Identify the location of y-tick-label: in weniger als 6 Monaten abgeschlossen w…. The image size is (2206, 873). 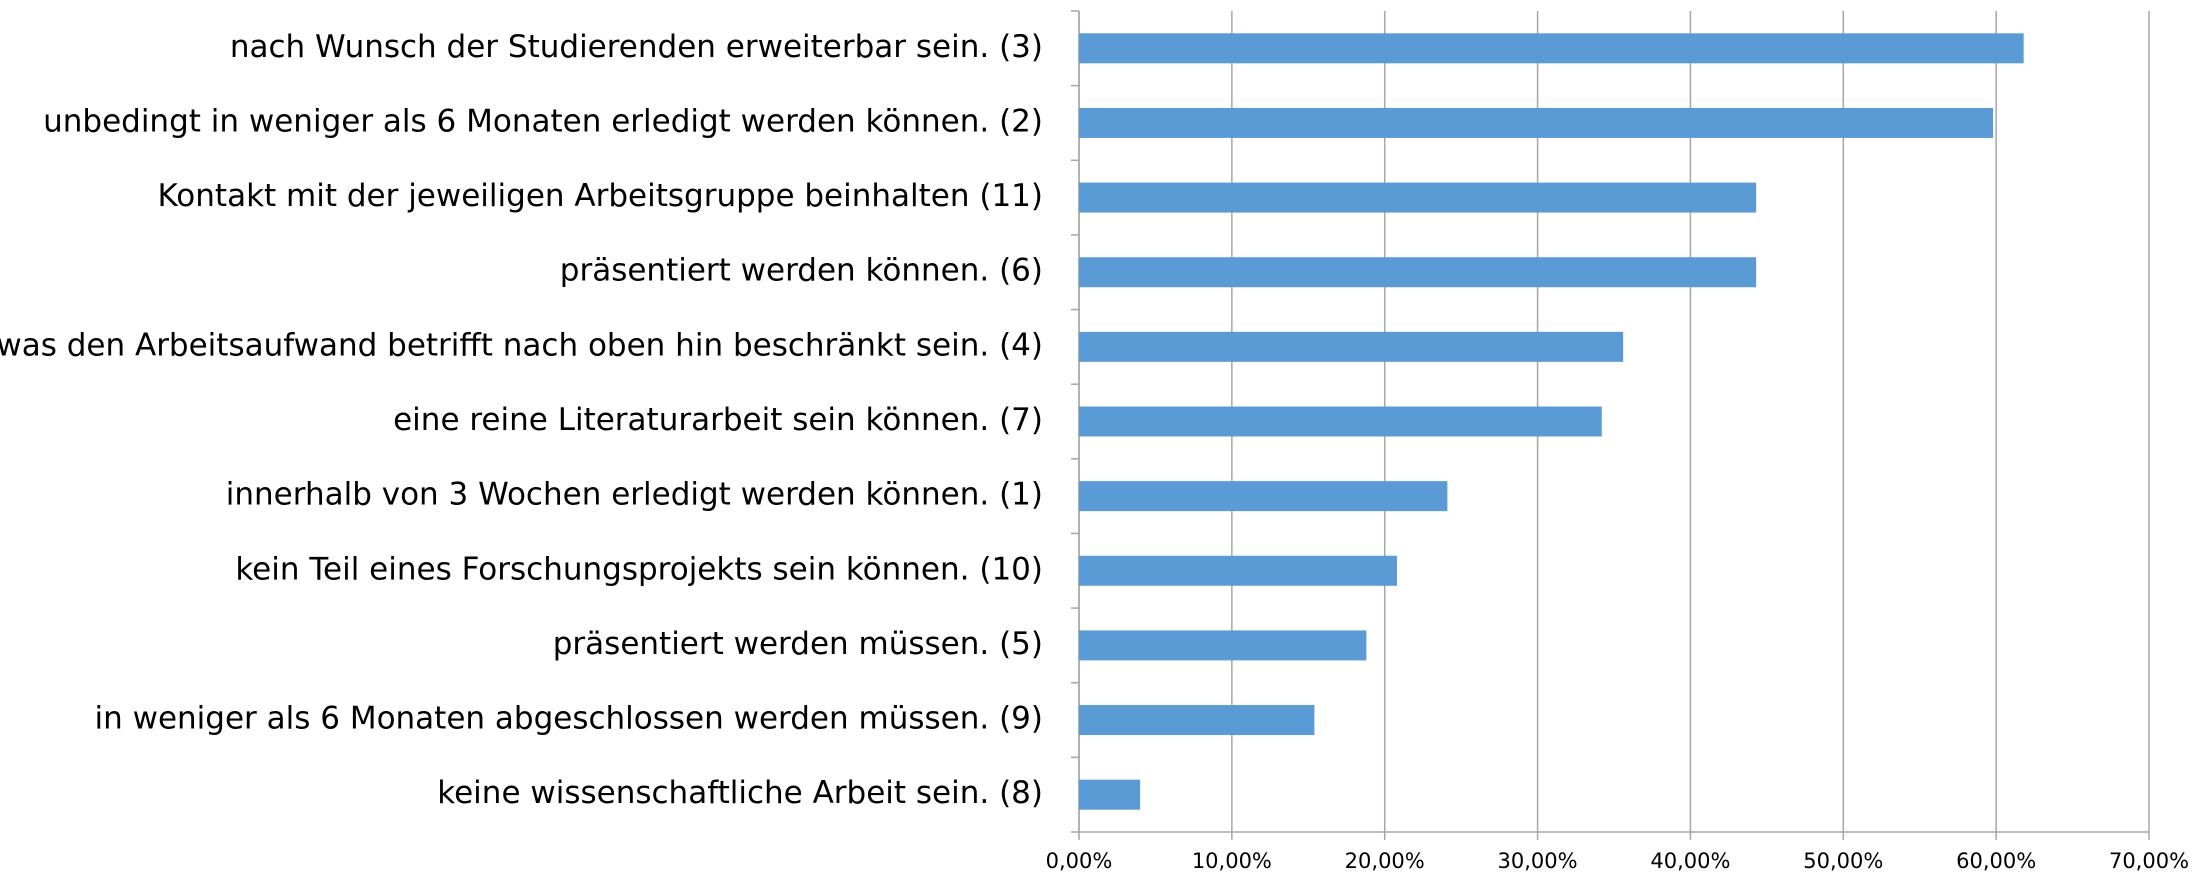
(568, 719).